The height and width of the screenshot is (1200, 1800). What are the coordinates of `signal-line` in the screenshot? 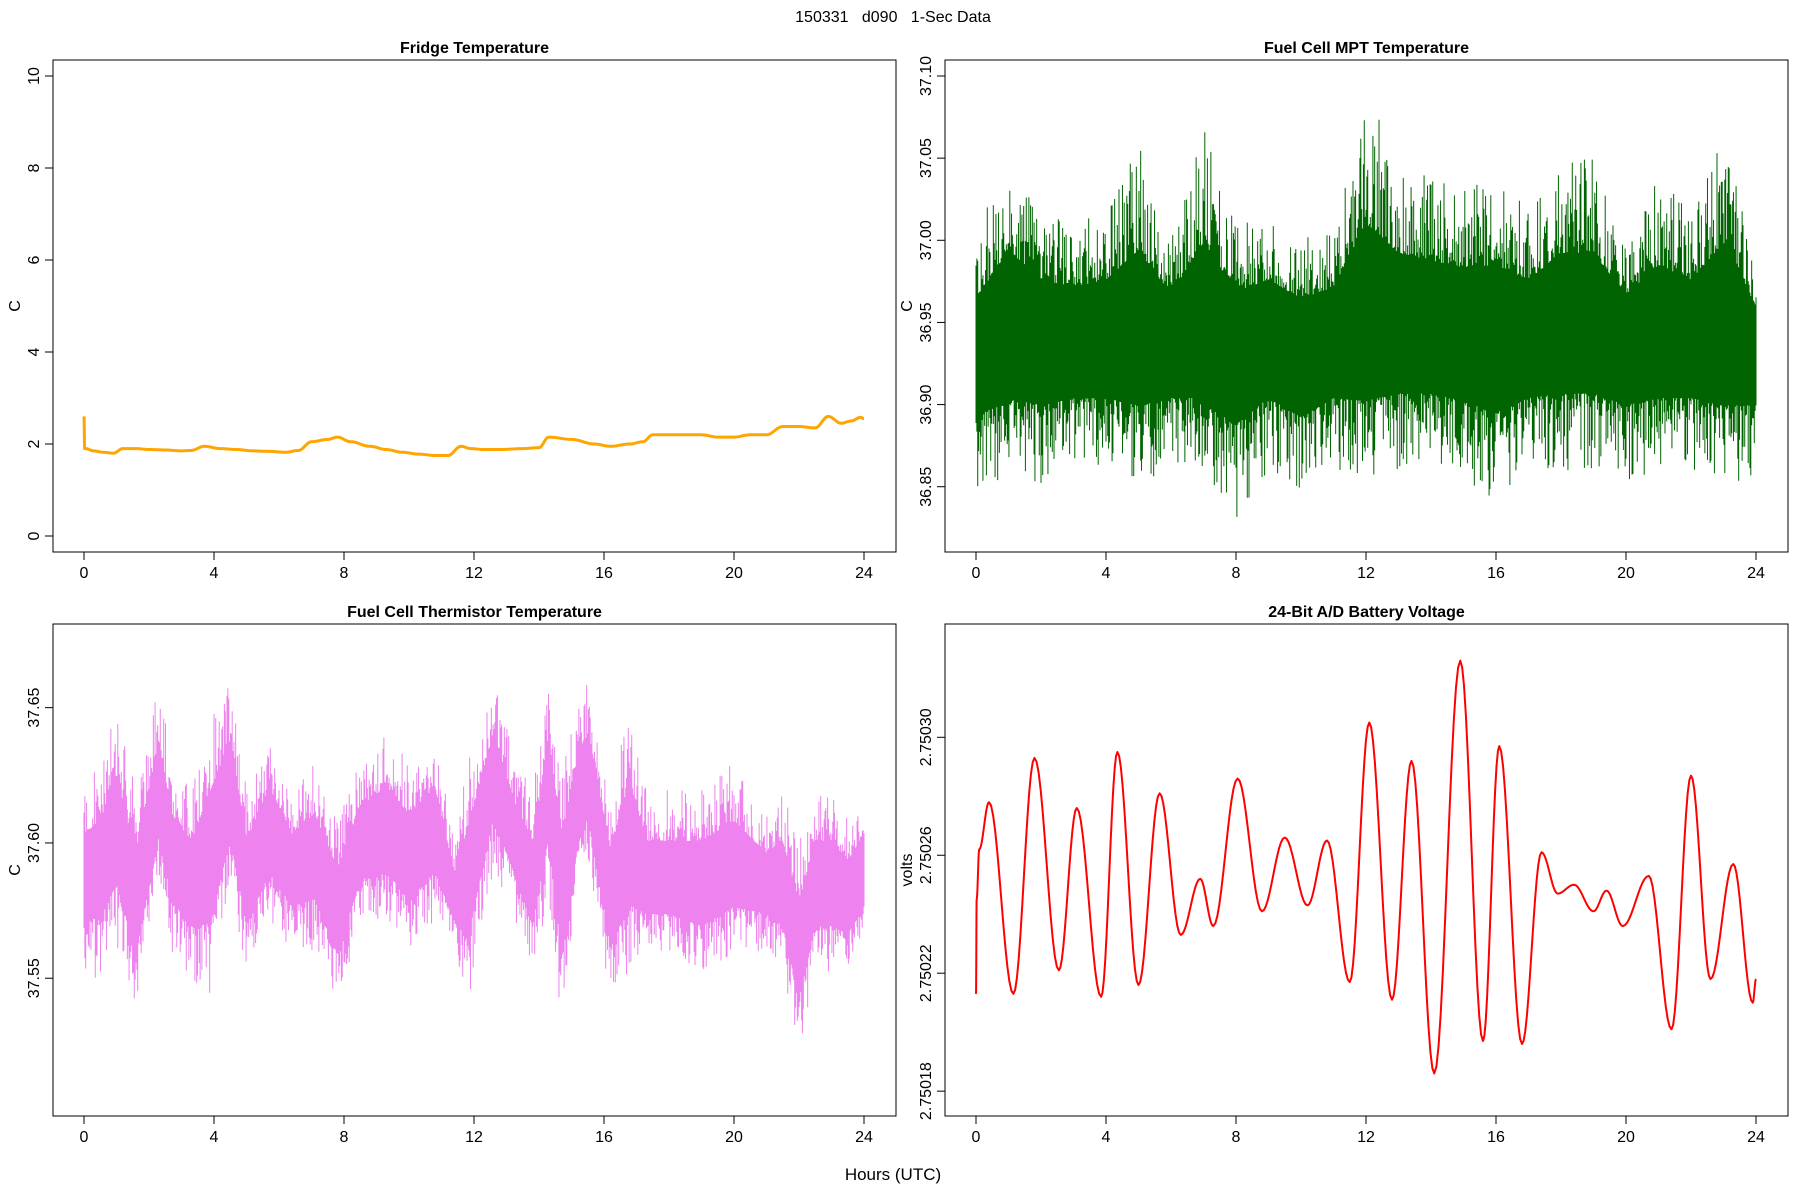 It's located at (474, 435).